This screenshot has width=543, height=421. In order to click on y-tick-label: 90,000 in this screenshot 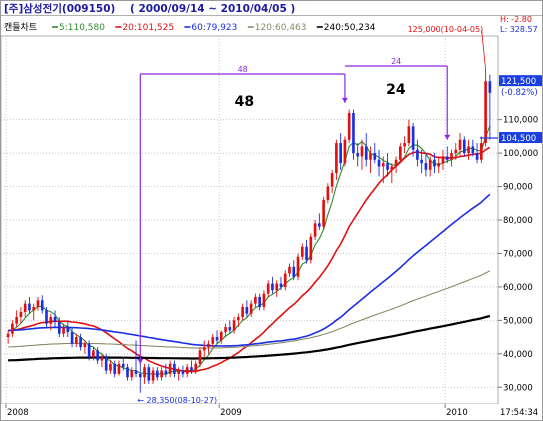, I will do `click(518, 188)`.